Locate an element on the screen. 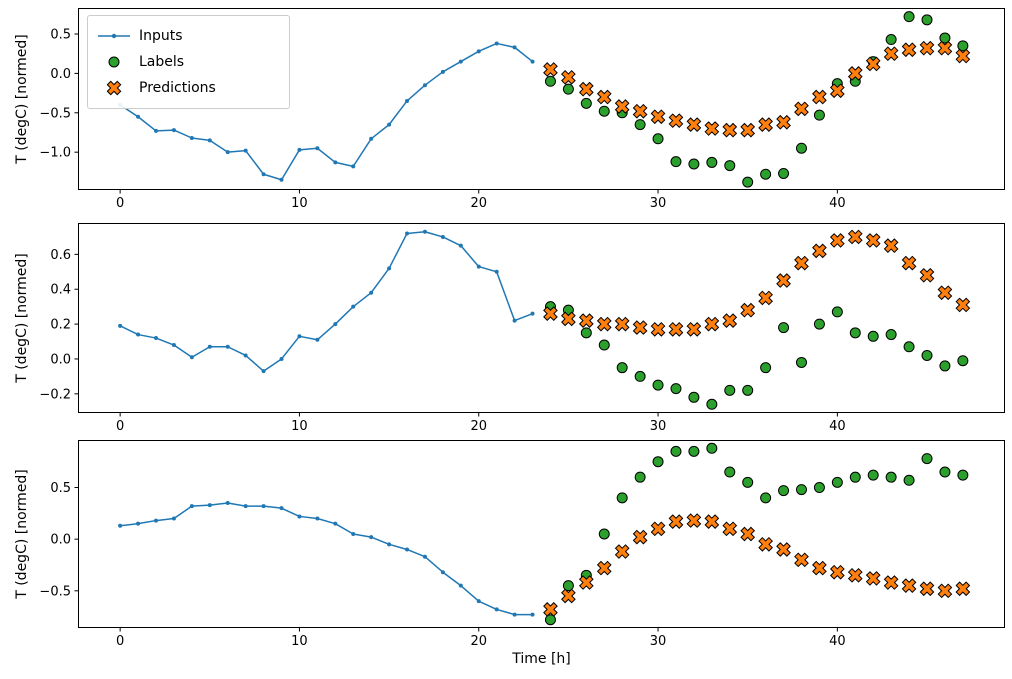 The image size is (1012, 679). x-ticks-1: 0 10 20 30 40 is located at coordinates (481, 200).